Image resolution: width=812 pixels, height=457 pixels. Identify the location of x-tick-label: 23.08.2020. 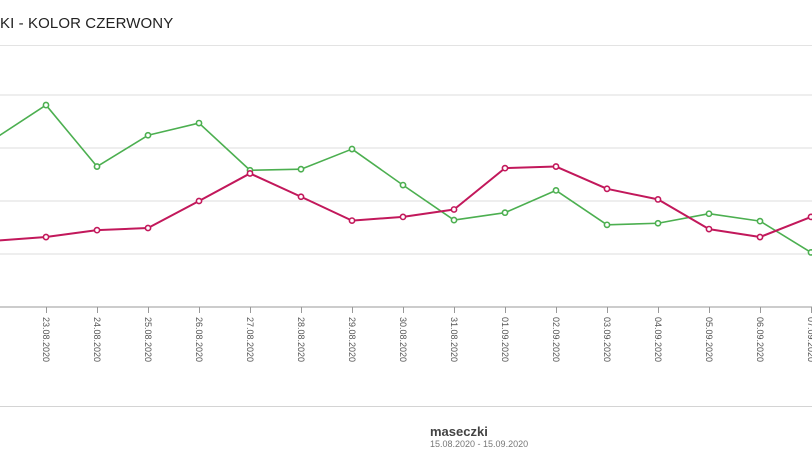
(46, 339).